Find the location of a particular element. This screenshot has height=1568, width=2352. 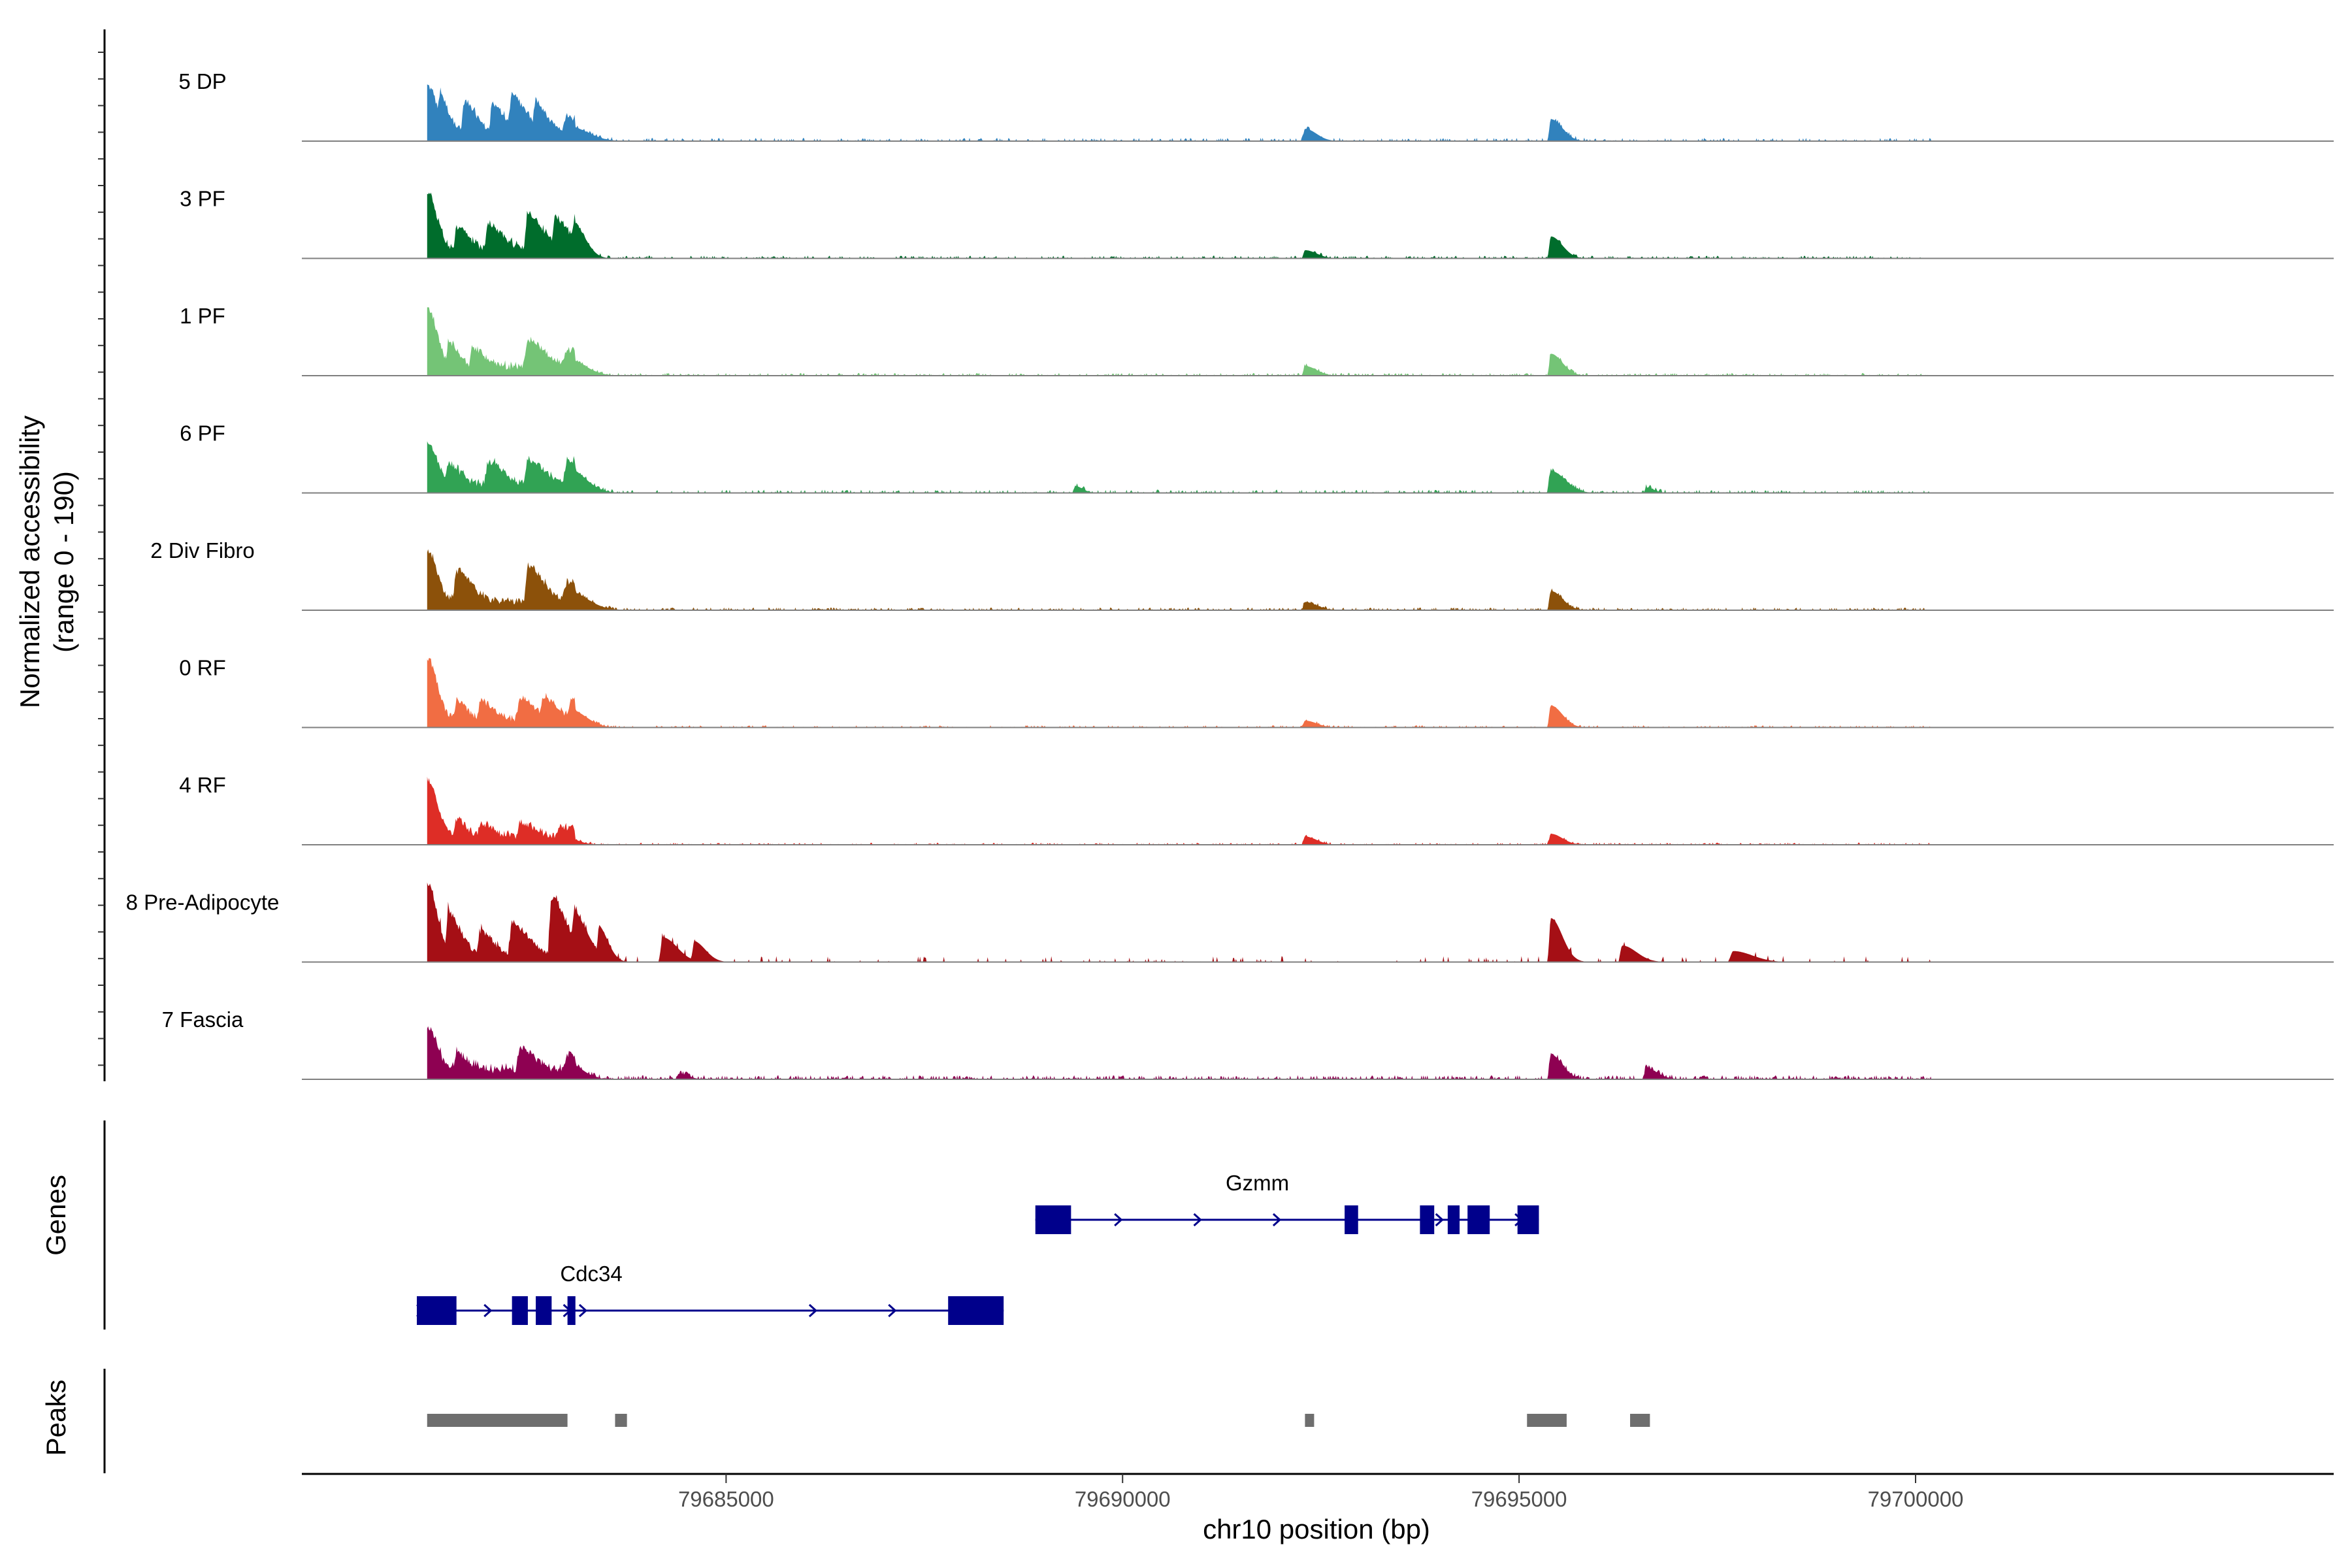

track-4-rf: 4 RF is located at coordinates (1256, 809).